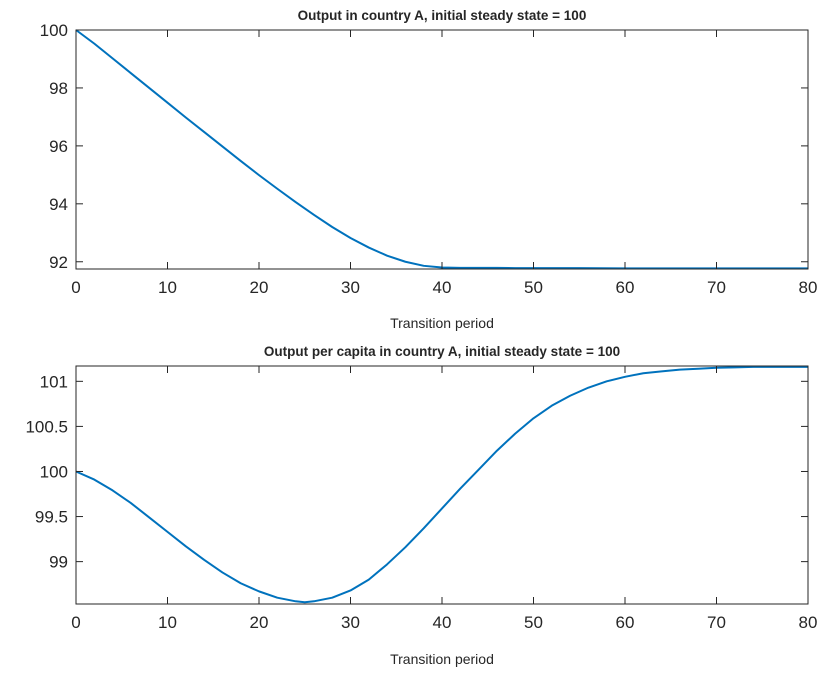 This screenshot has width=824, height=673. I want to click on top-chart-x-tick-label: 10, so click(167, 287).